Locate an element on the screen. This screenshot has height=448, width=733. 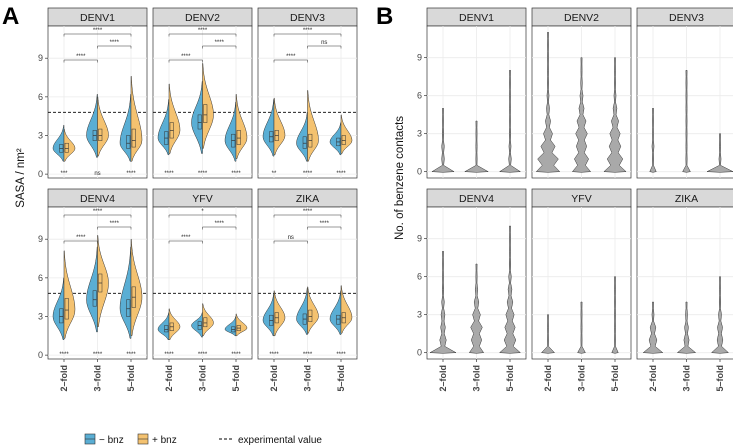
strip-label-denv1: DENV1 is located at coordinates (476, 18).